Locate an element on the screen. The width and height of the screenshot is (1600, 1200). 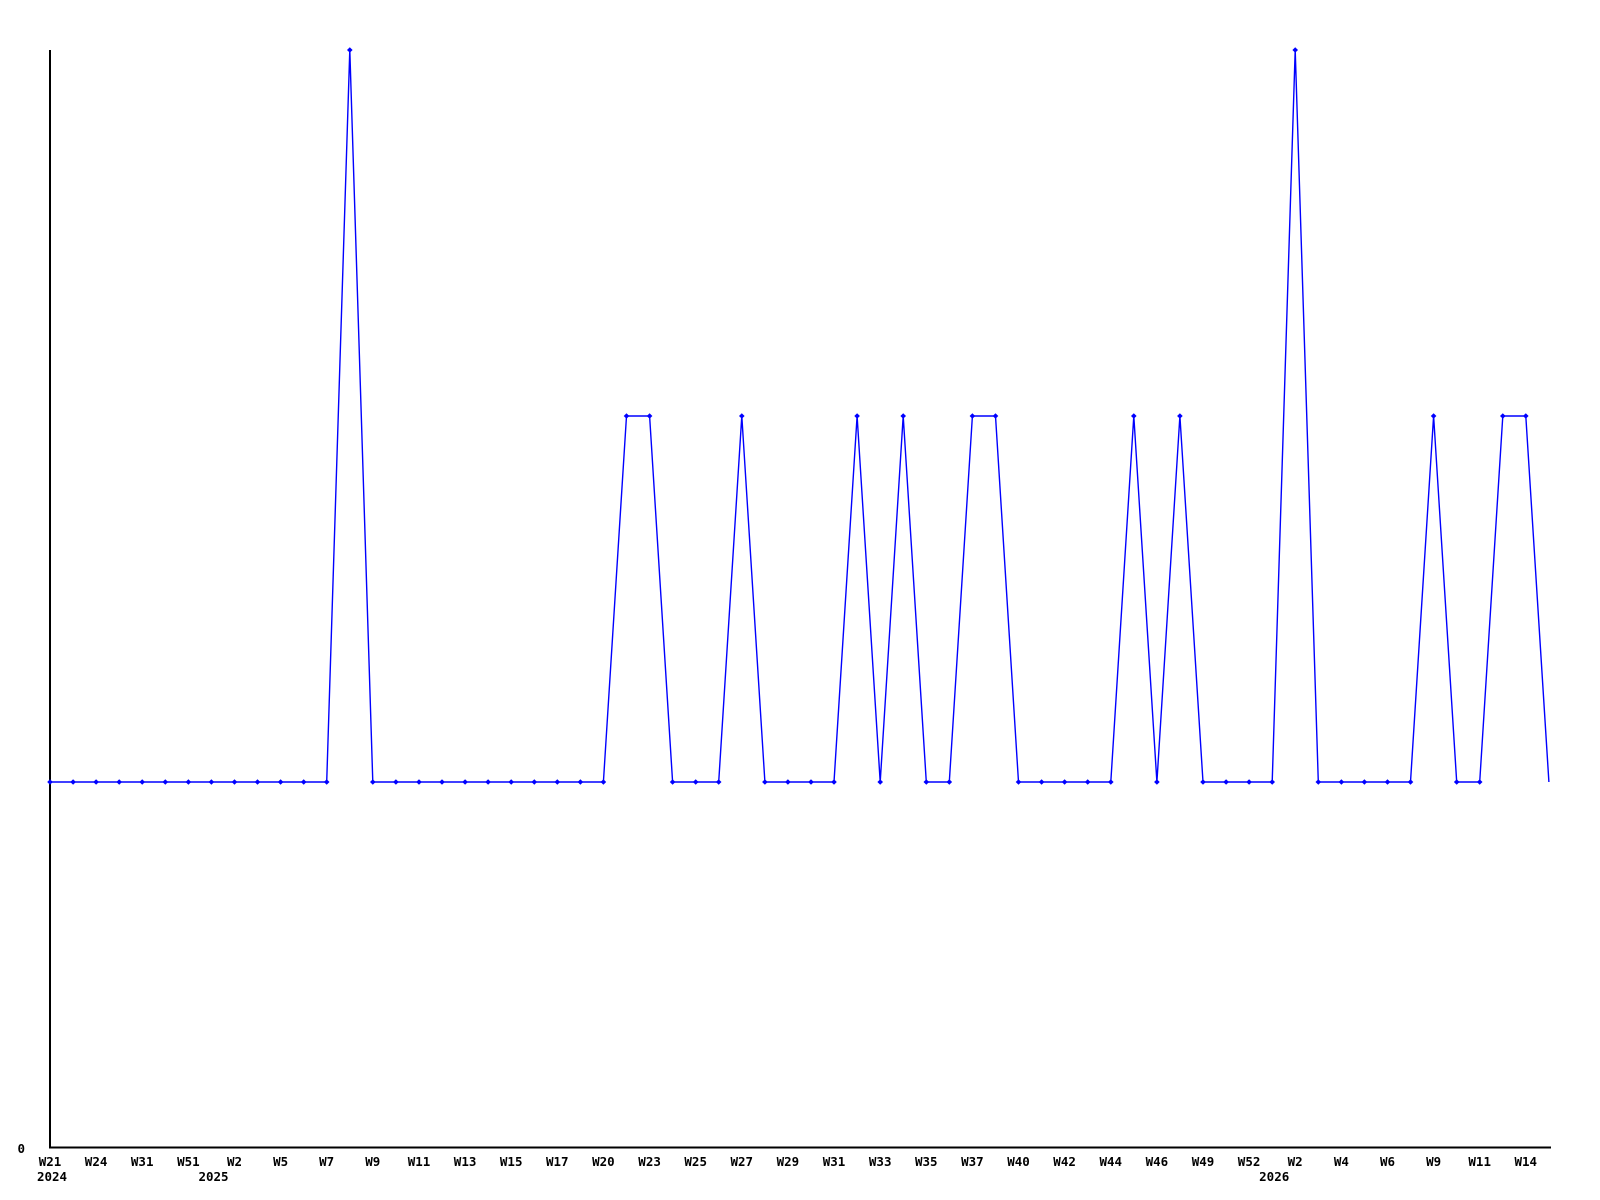
x-tick-label: W13 is located at coordinates (465, 1161).